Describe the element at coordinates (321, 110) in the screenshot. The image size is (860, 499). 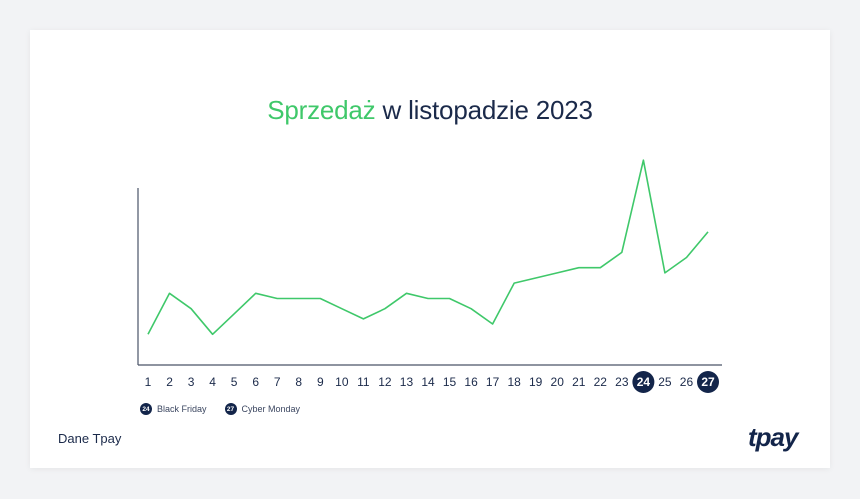
I see `chart-title-accent: Sprzedaż` at that location.